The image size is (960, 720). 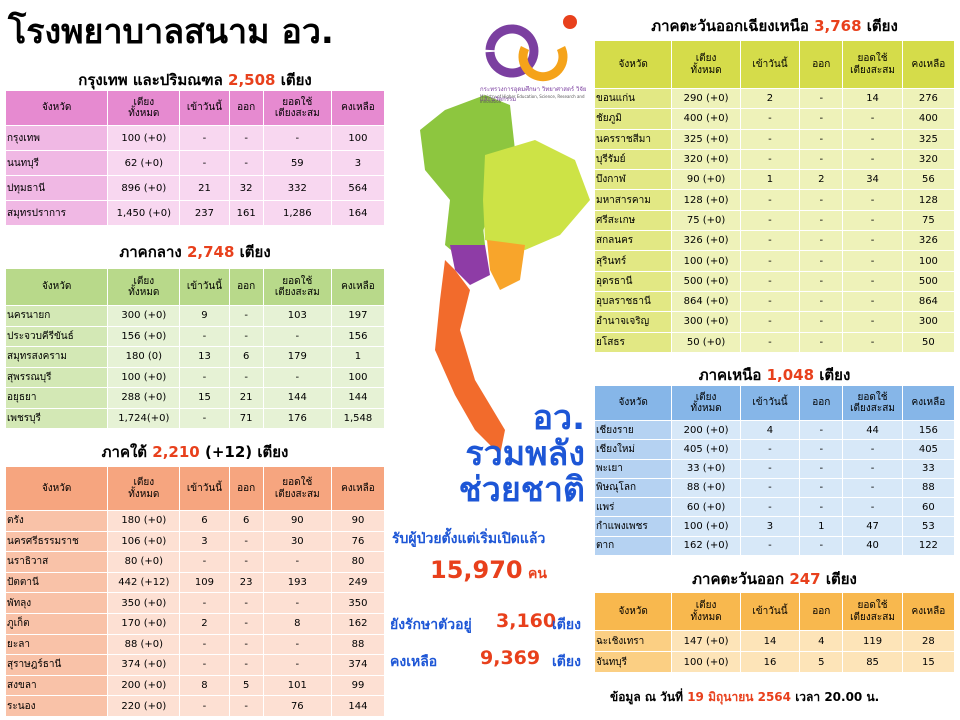 I want to click on table-cell: นครศรีธรรมราช, so click(x=56, y=541).